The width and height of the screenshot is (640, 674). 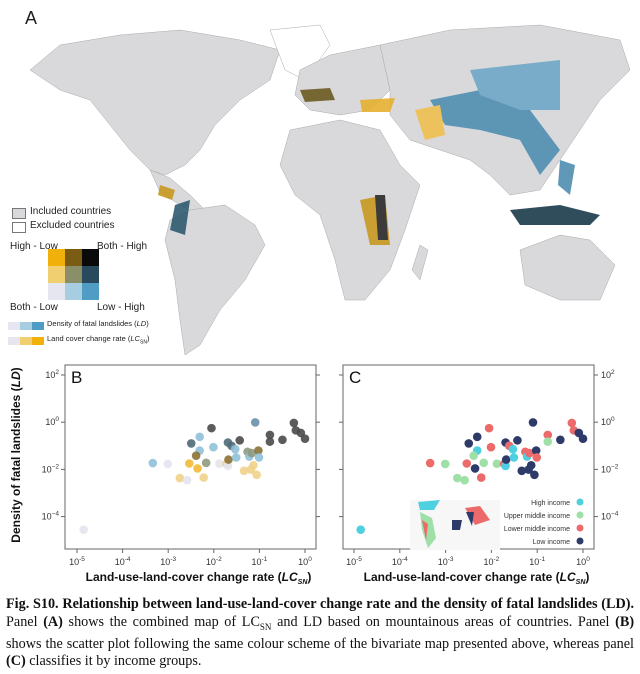 I want to click on x-axis-label: Land-use-land-cover change rate (LCSN), so click(x=199, y=578).